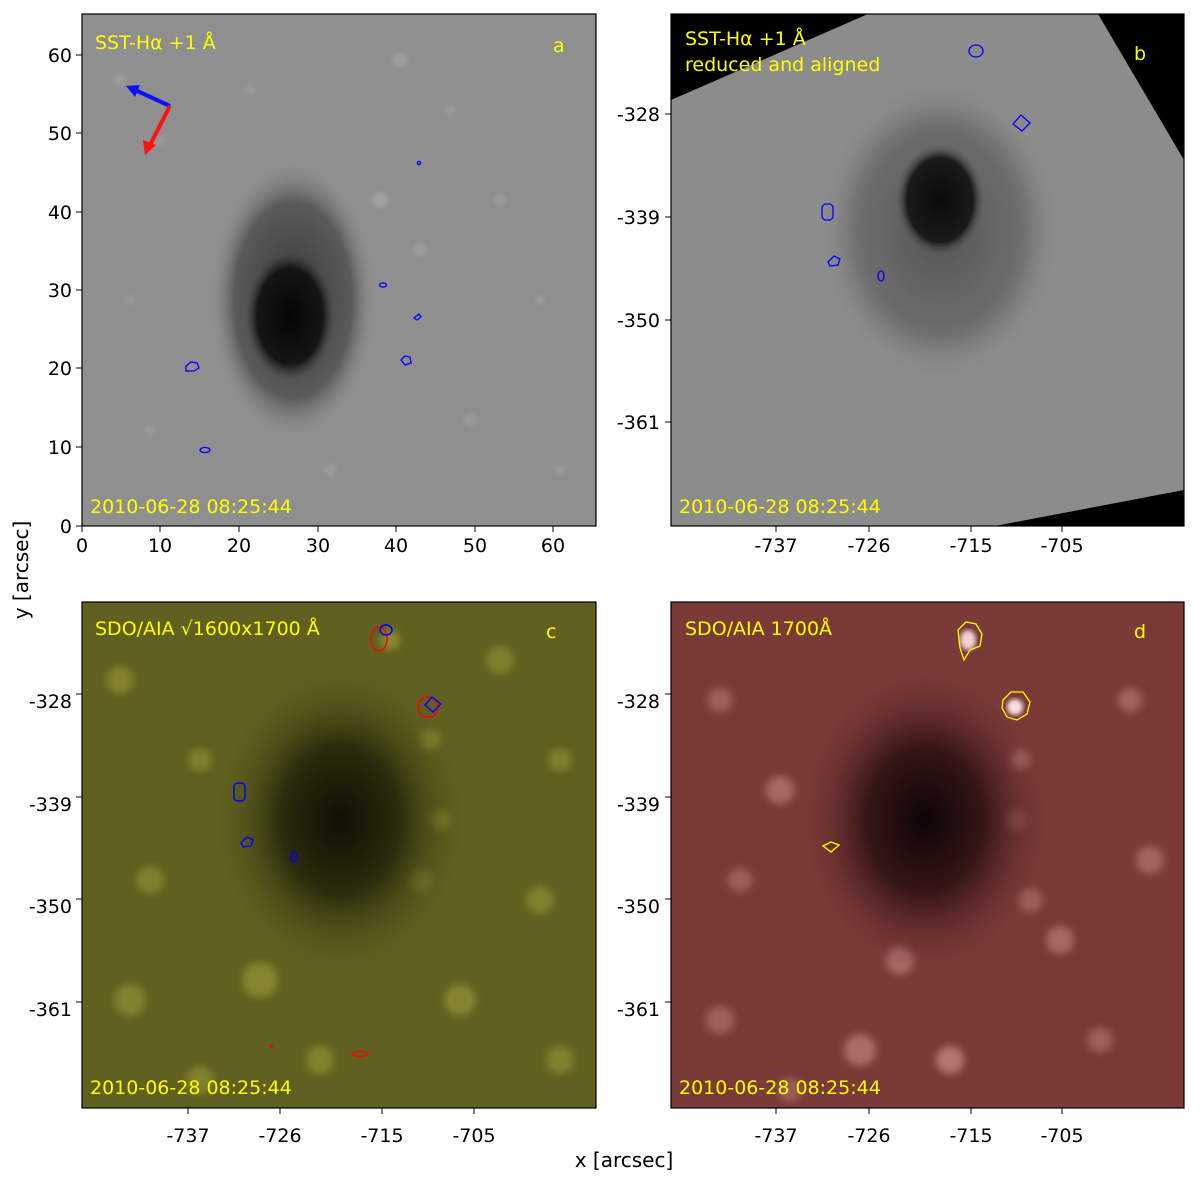  I want to click on panel-d-ytick-label: -328, so click(638, 702).